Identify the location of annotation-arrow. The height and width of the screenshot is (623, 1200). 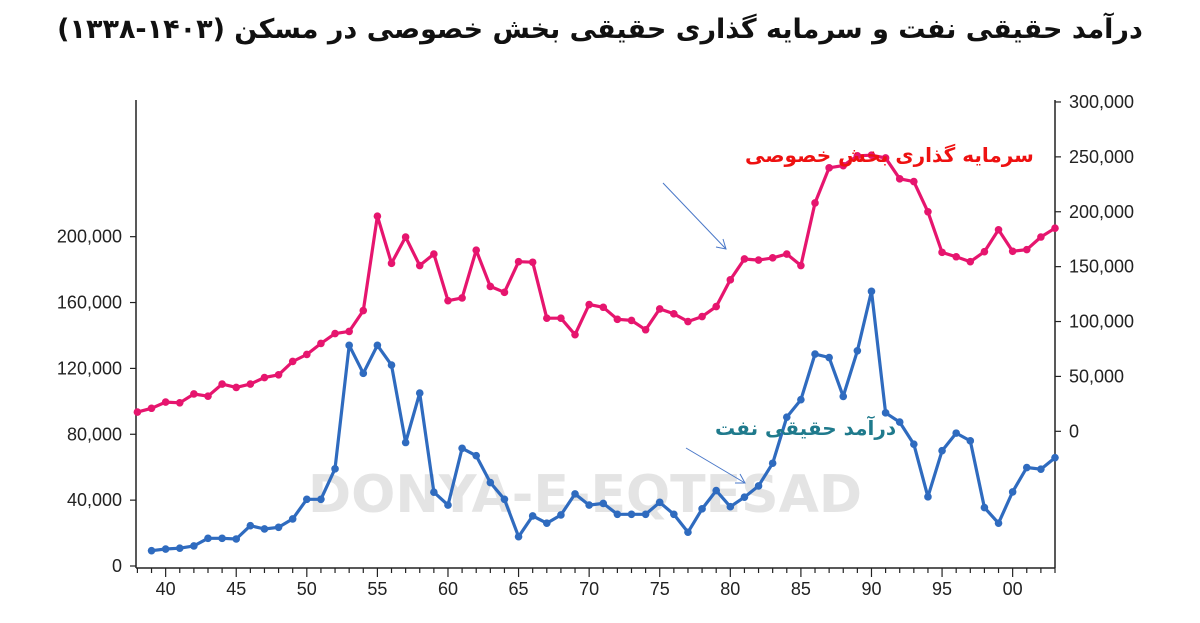
(694, 216).